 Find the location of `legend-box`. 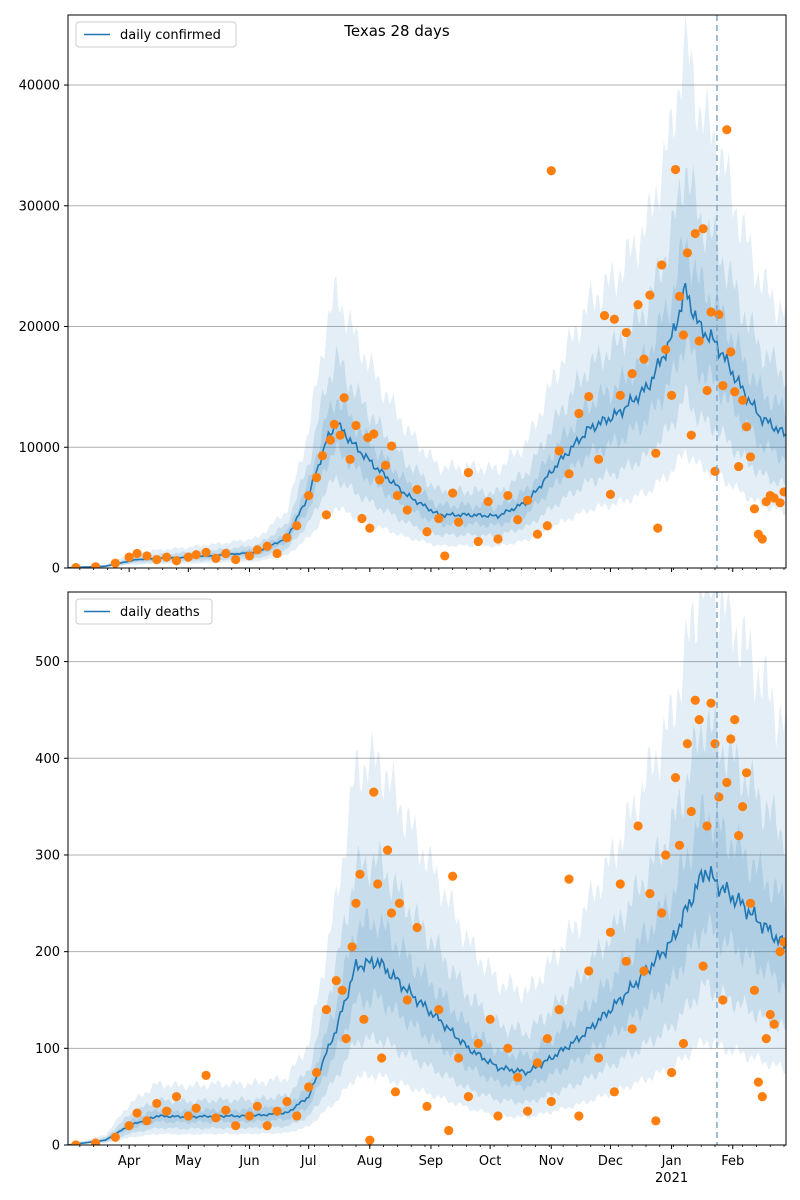

legend-box is located at coordinates (144, 611).